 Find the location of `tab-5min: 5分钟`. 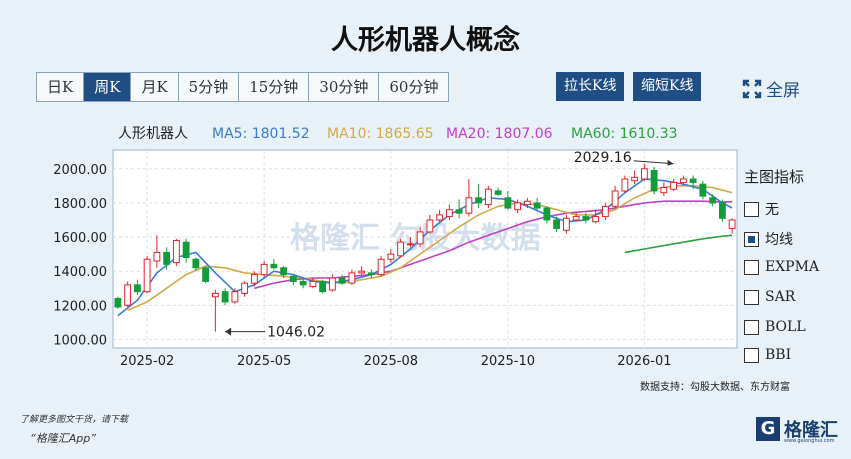

tab-5min: 5分钟 is located at coordinates (209, 87).